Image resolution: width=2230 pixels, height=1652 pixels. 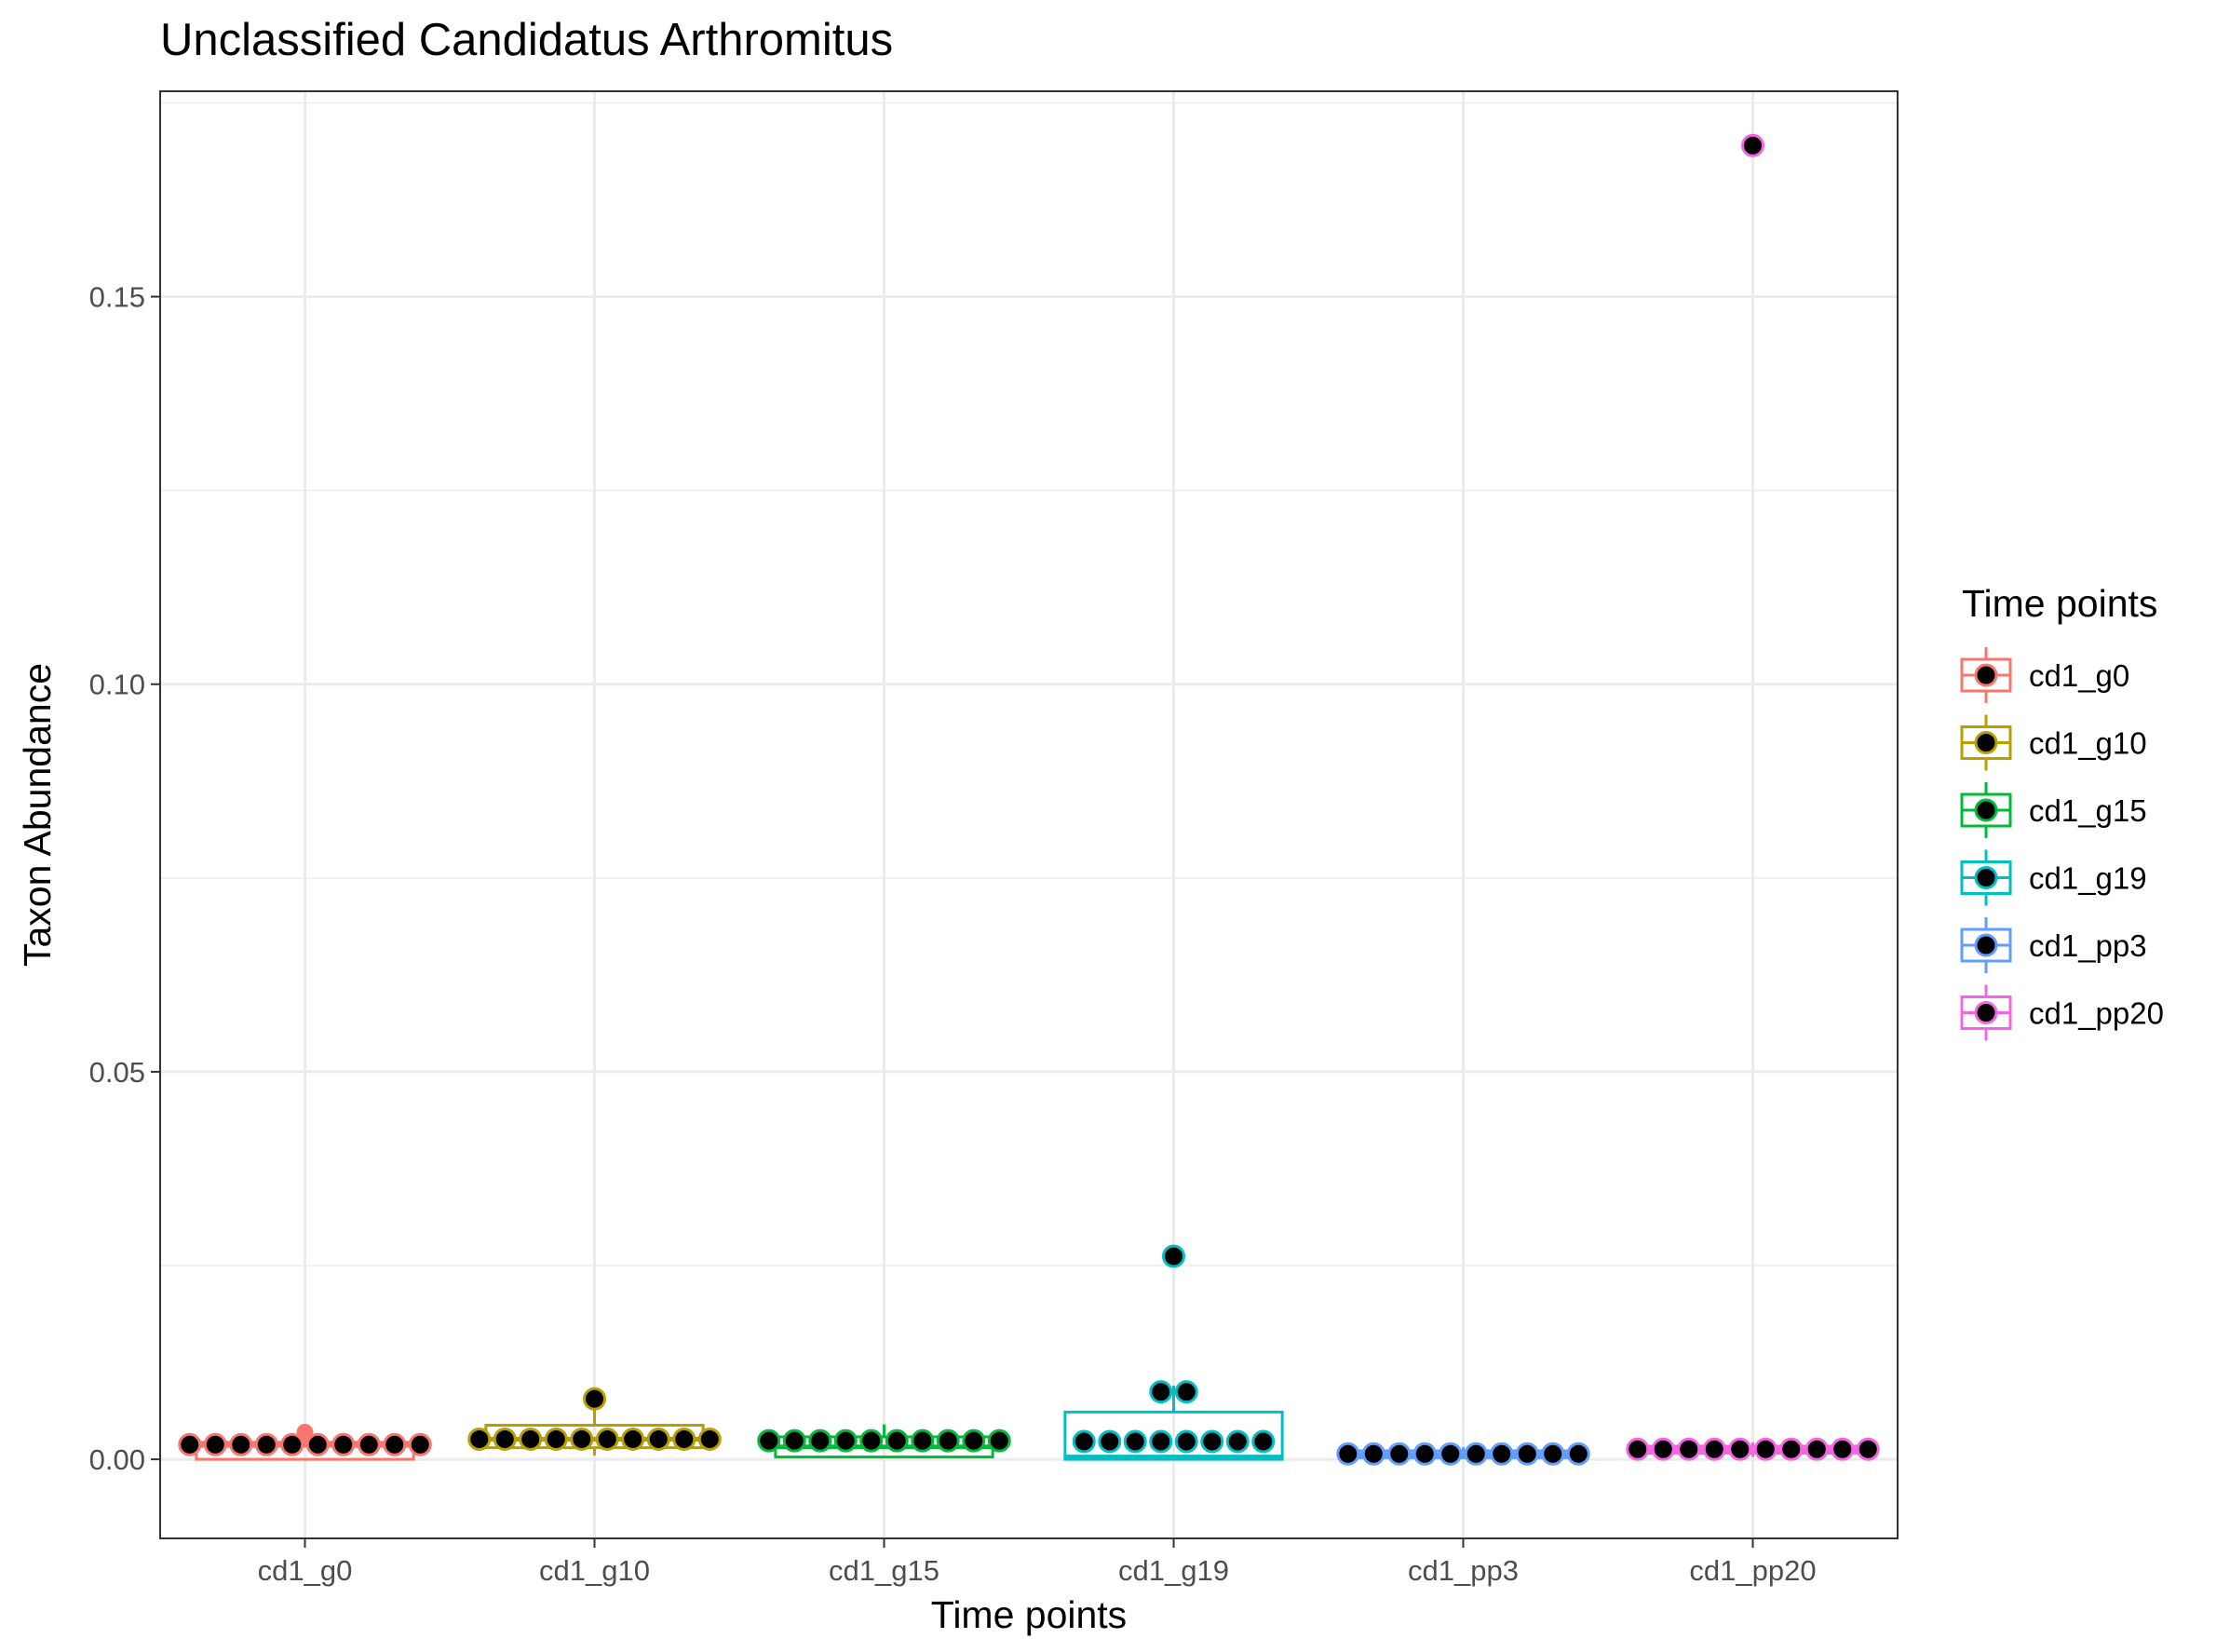 What do you see at coordinates (117, 297) in the screenshot?
I see `y-tick-label: 0.15` at bounding box center [117, 297].